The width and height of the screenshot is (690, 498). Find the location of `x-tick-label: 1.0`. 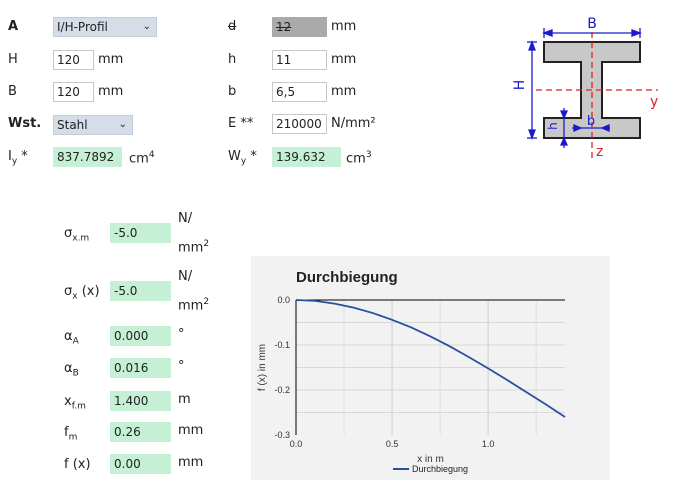

x-tick-label: 1.0 is located at coordinates (488, 444).